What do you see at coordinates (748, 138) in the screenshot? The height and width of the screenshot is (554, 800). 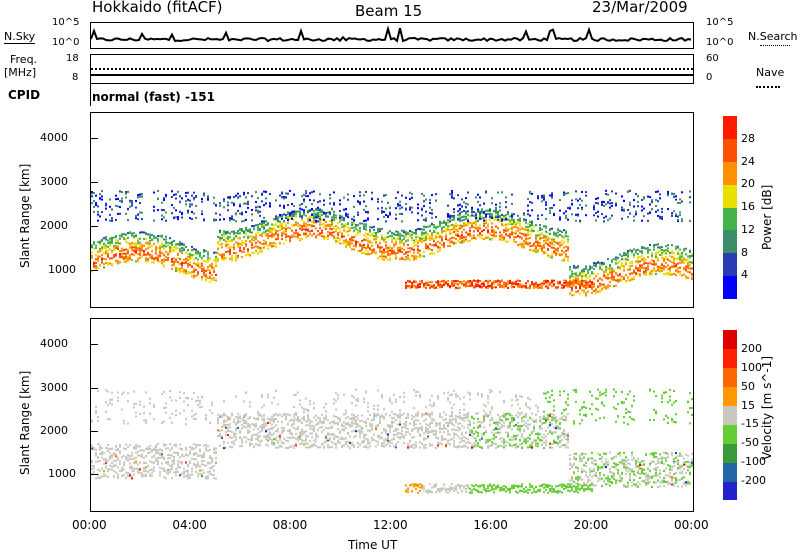 I see `colorbar-tick-label: 28` at bounding box center [748, 138].